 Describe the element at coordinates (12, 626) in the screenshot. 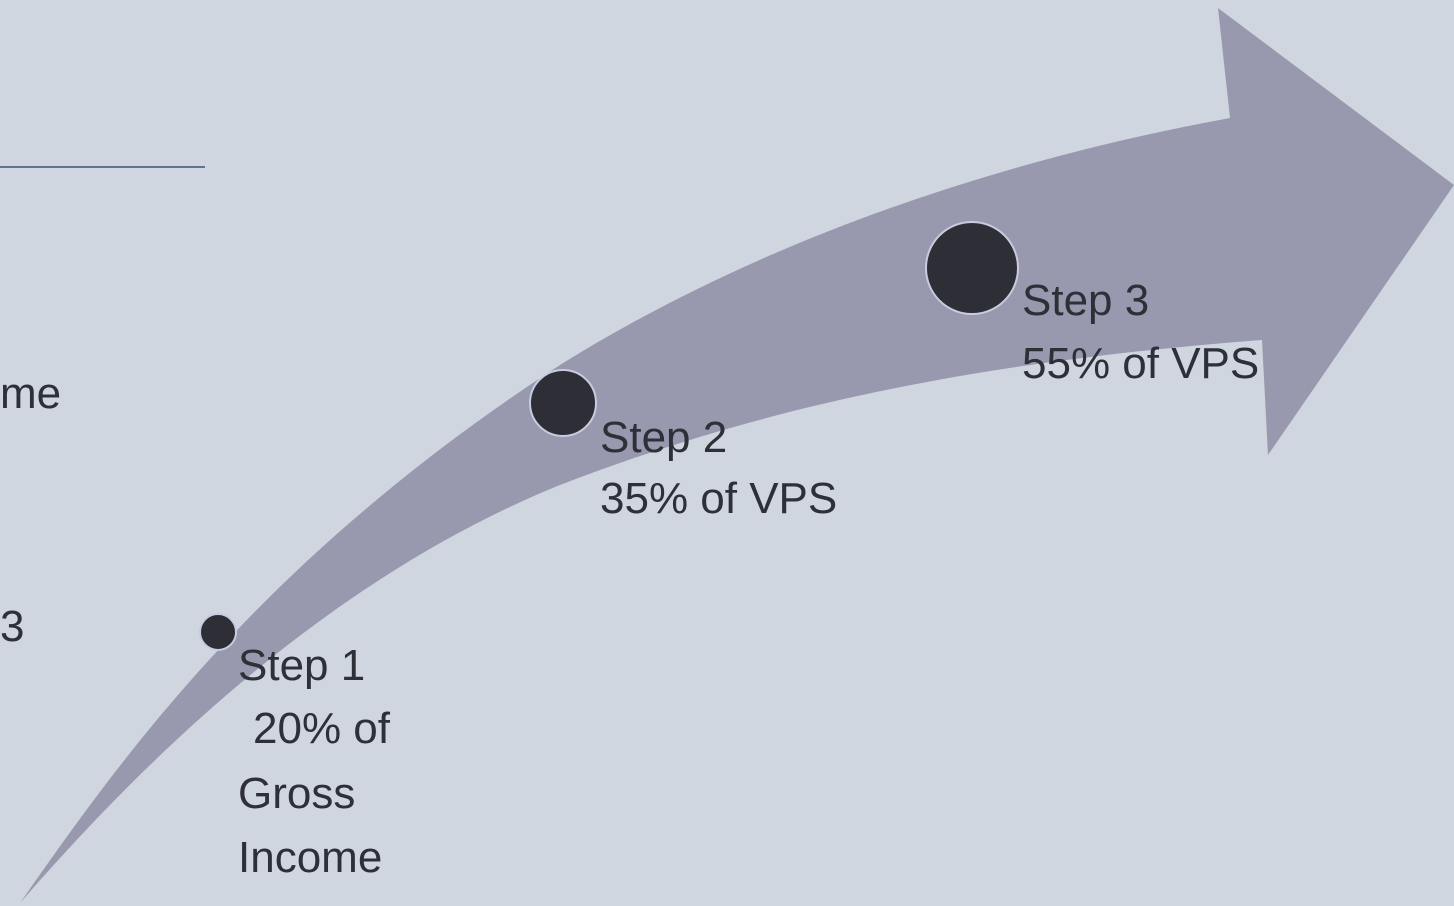

I see `left-fragment: 3` at that location.